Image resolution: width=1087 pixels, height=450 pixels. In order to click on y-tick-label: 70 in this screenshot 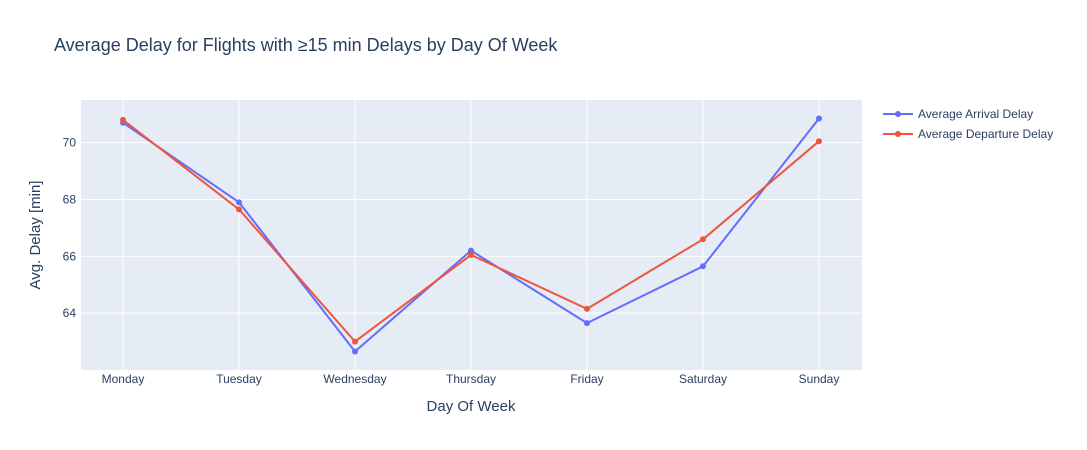, I will do `click(70, 143)`.